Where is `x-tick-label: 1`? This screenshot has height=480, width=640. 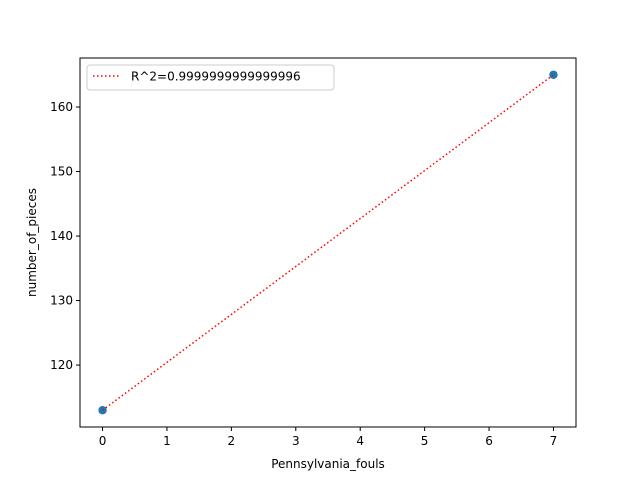
x-tick-label: 1 is located at coordinates (167, 441).